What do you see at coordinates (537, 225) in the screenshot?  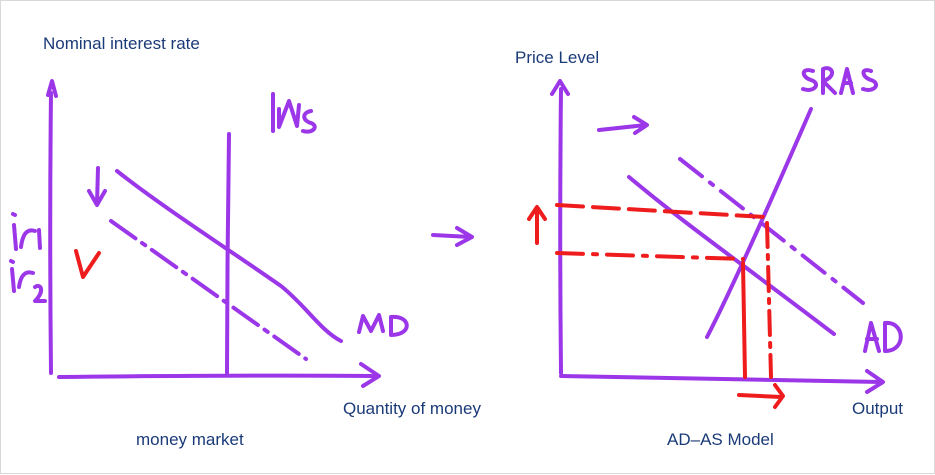 I see `price-level-rise-arrow-icon` at bounding box center [537, 225].